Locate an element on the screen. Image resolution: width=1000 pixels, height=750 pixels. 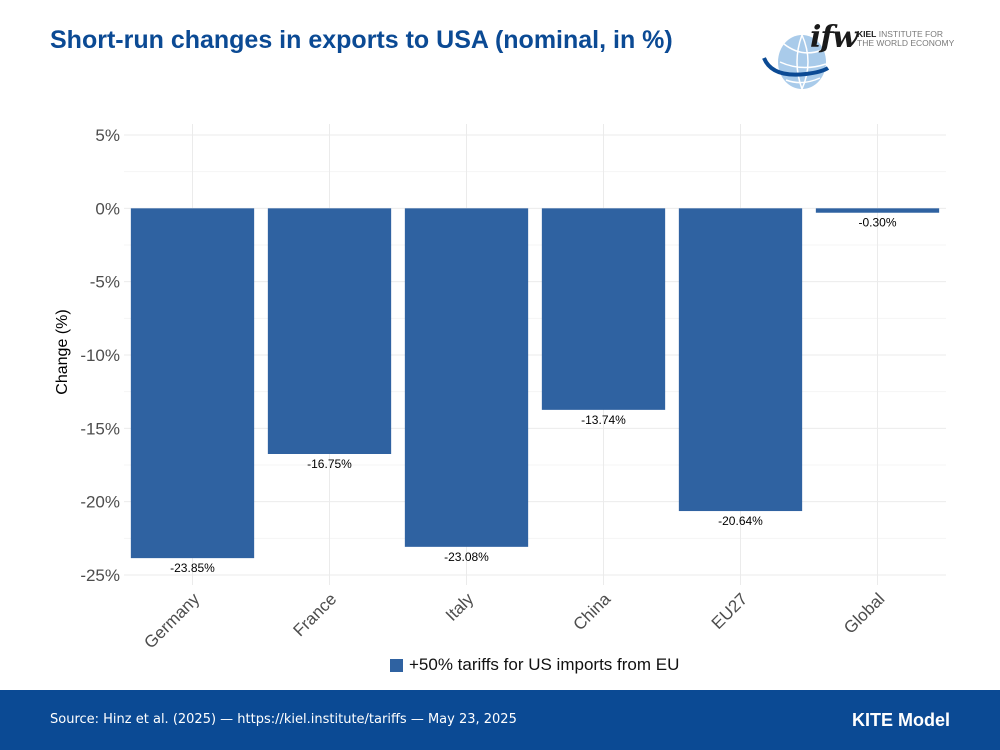
y-tick-label: -5% is located at coordinates (105, 282).